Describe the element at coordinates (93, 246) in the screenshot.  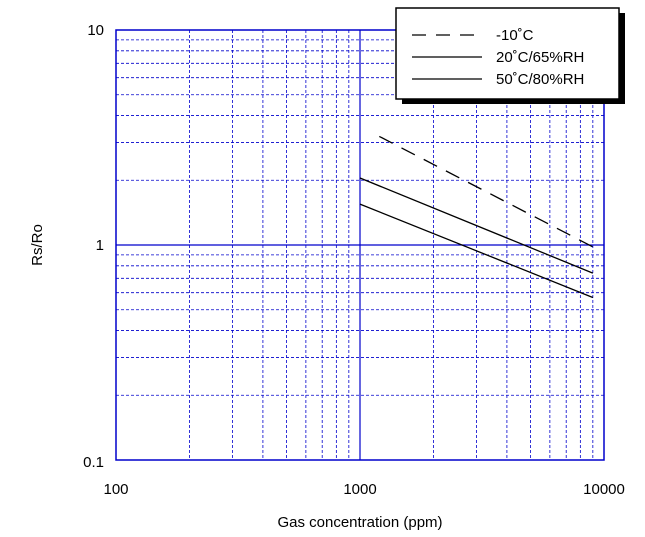
I see `y-tick-labels: 0.1 1 10` at that location.